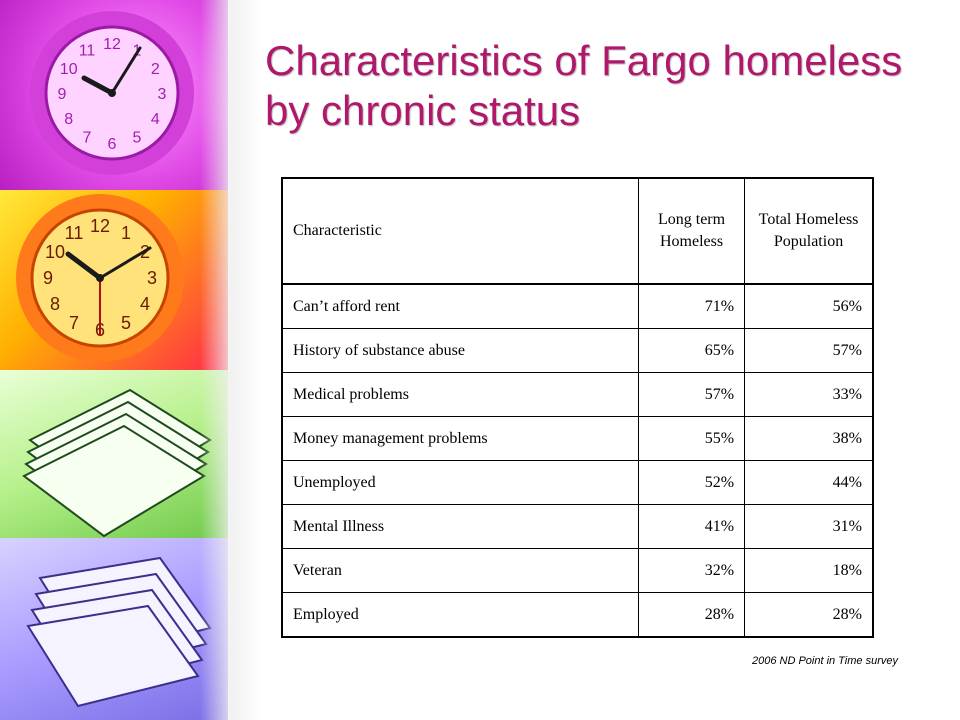  What do you see at coordinates (691, 570) in the screenshot?
I see `cell-long-term: 32%` at bounding box center [691, 570].